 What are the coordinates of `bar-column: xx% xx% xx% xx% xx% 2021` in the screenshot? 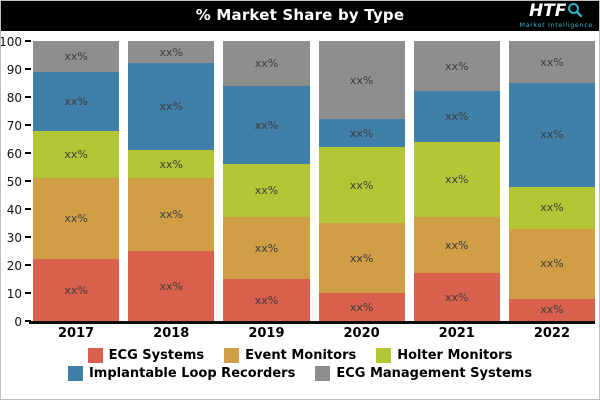 It's located at (456, 191).